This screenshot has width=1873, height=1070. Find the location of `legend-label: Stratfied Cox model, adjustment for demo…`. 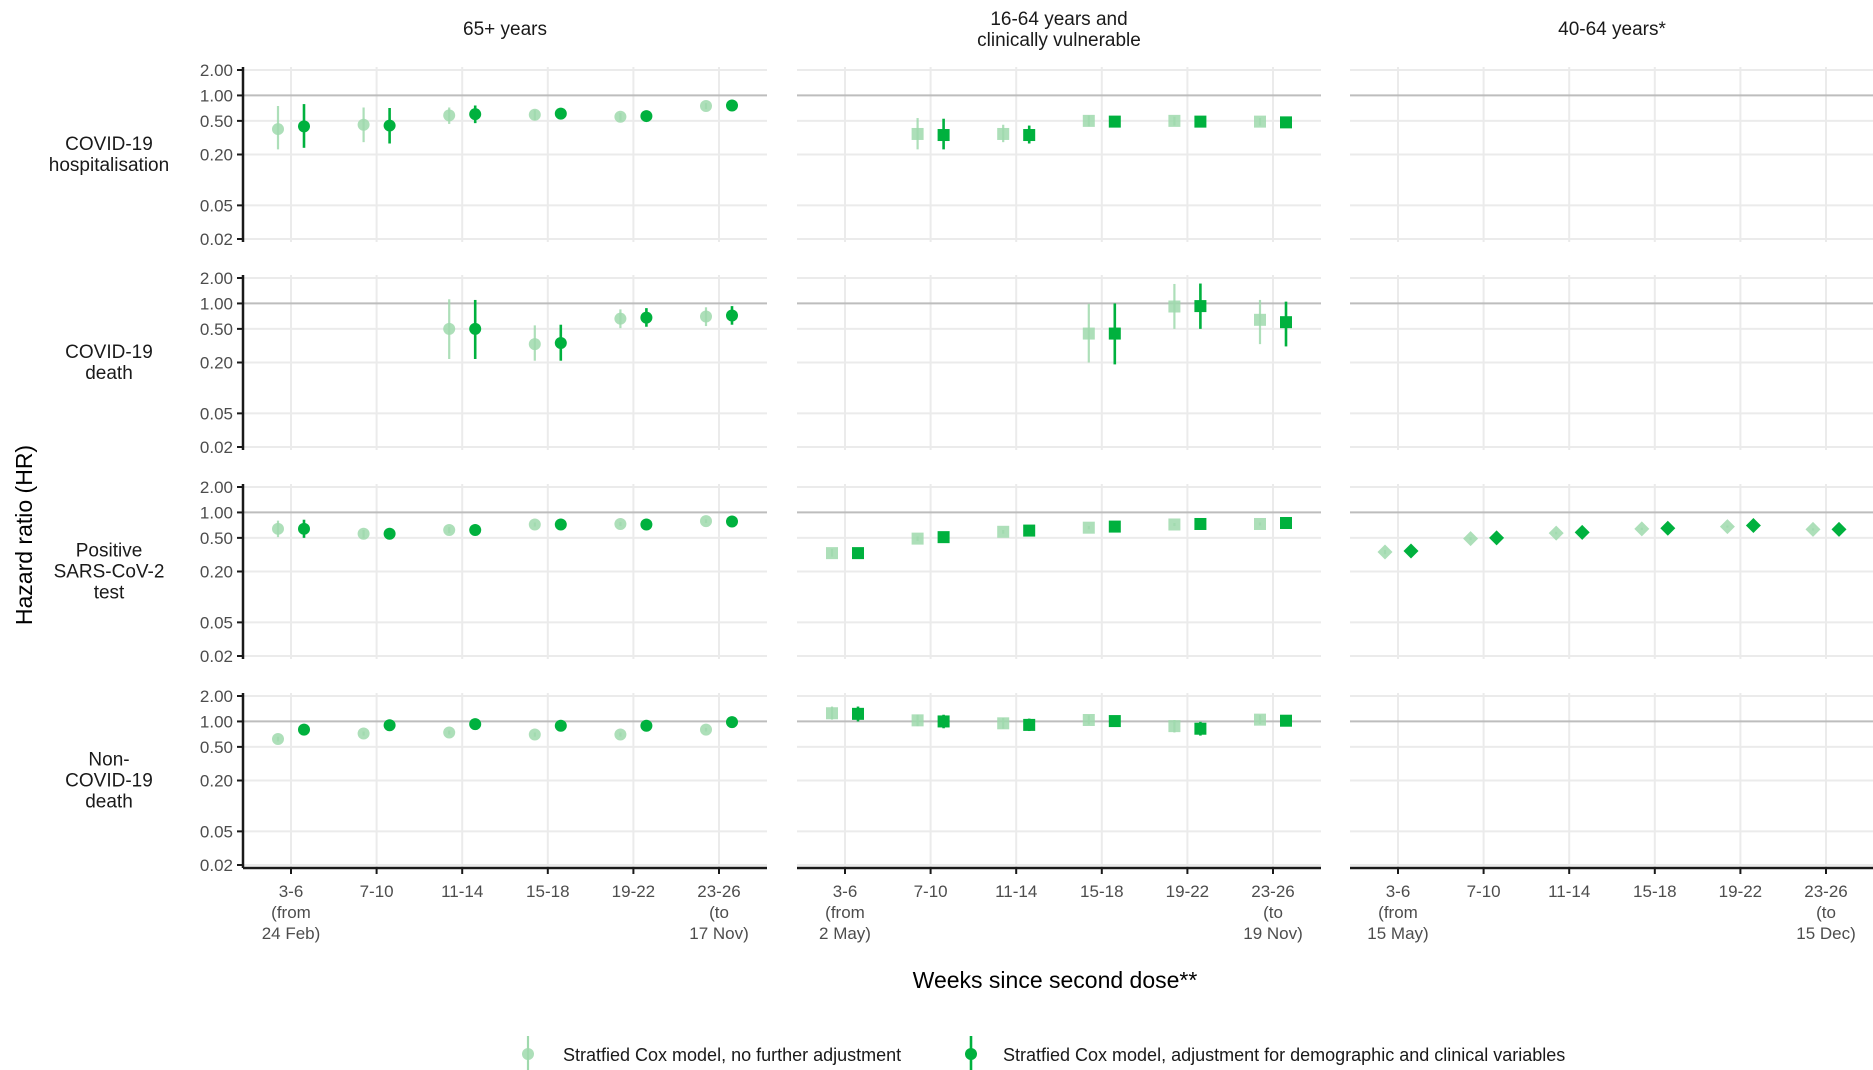

legend-label: Stratfied Cox model, adjustment for demo… is located at coordinates (1284, 1055).